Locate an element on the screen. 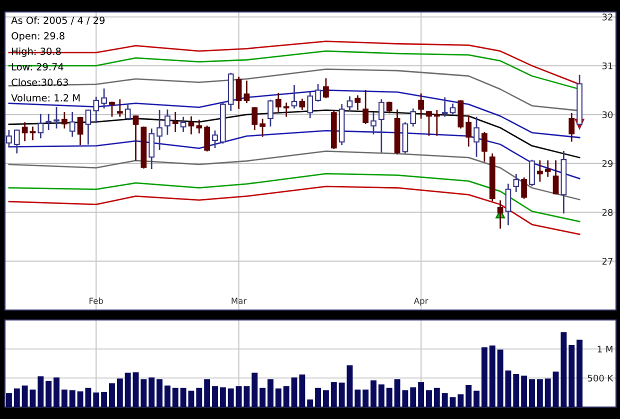 This screenshot has height=419, width=620. y-tick-label: 500 K is located at coordinates (601, 378).